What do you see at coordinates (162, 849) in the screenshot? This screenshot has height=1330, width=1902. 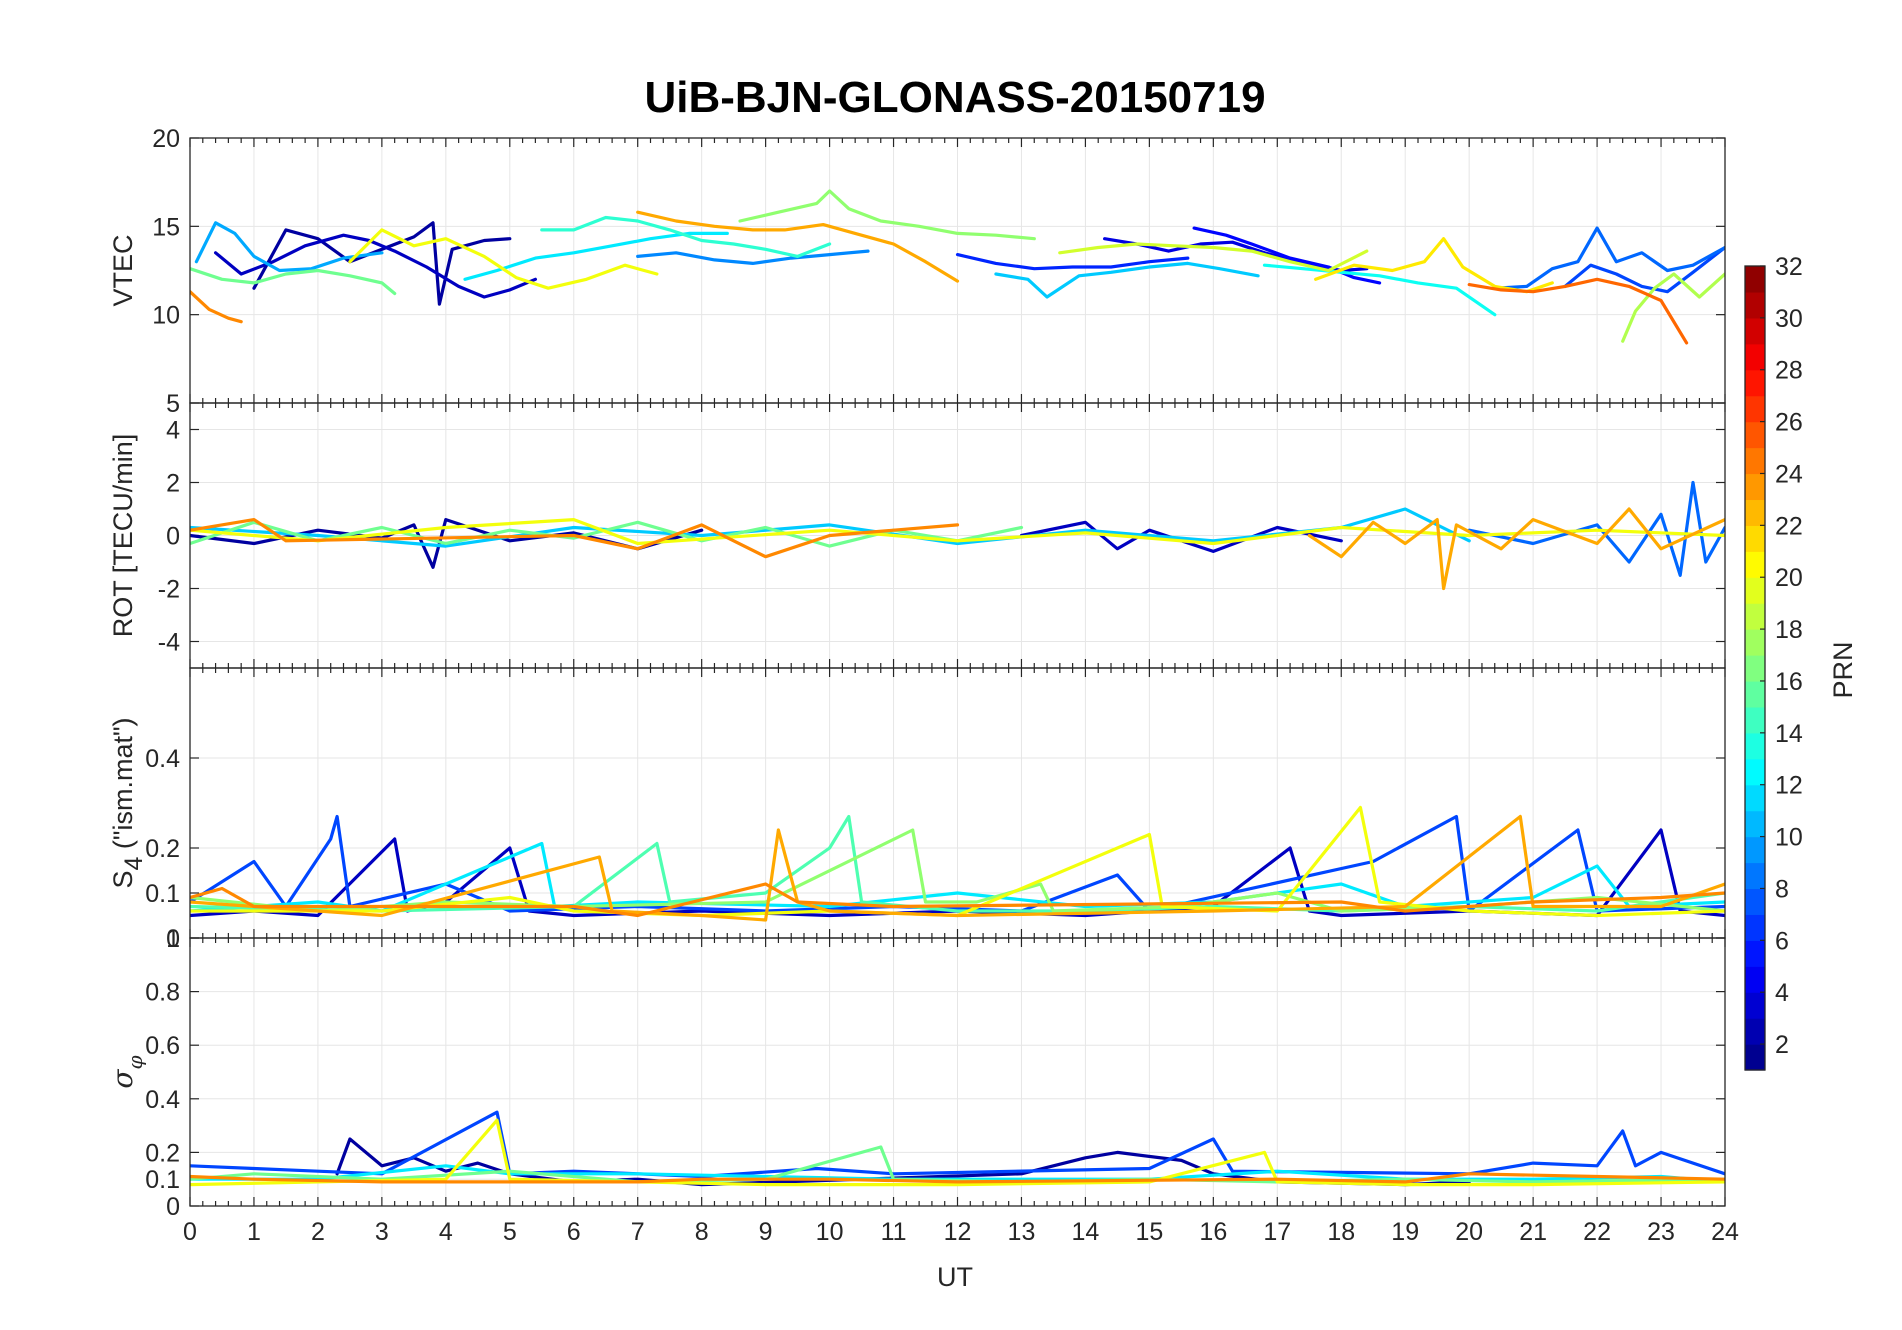 I see `y-tick-label: 0.2` at bounding box center [162, 849].